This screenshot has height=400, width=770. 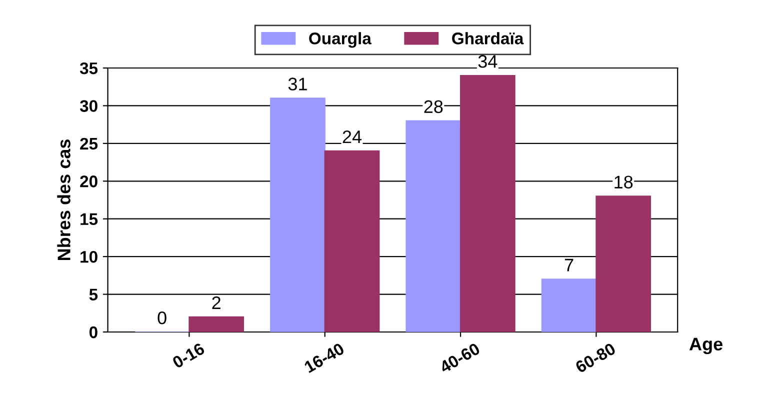 What do you see at coordinates (433, 107) in the screenshot?
I see `data-label: 28` at bounding box center [433, 107].